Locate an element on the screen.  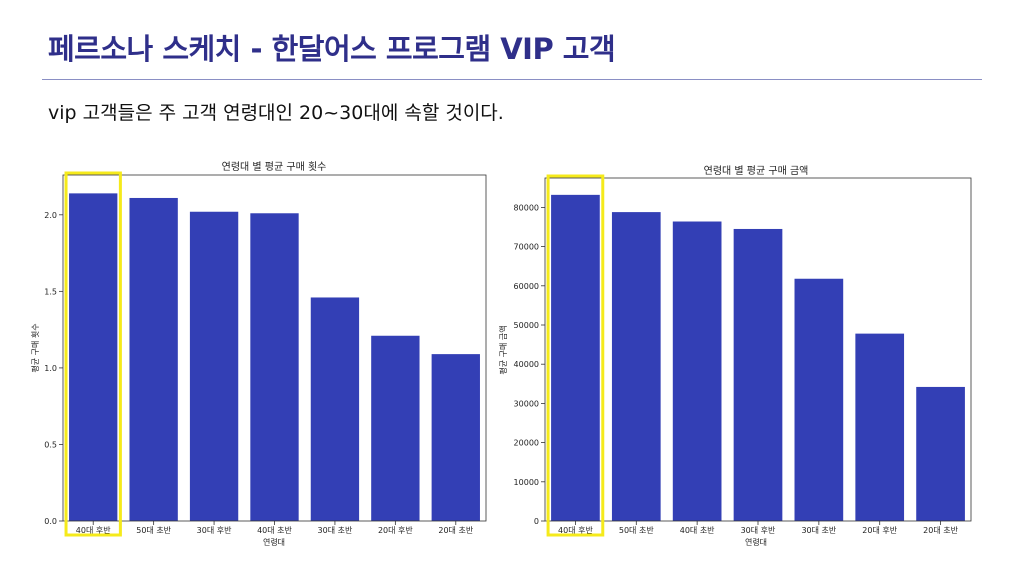
title-divider is located at coordinates (512, 79).